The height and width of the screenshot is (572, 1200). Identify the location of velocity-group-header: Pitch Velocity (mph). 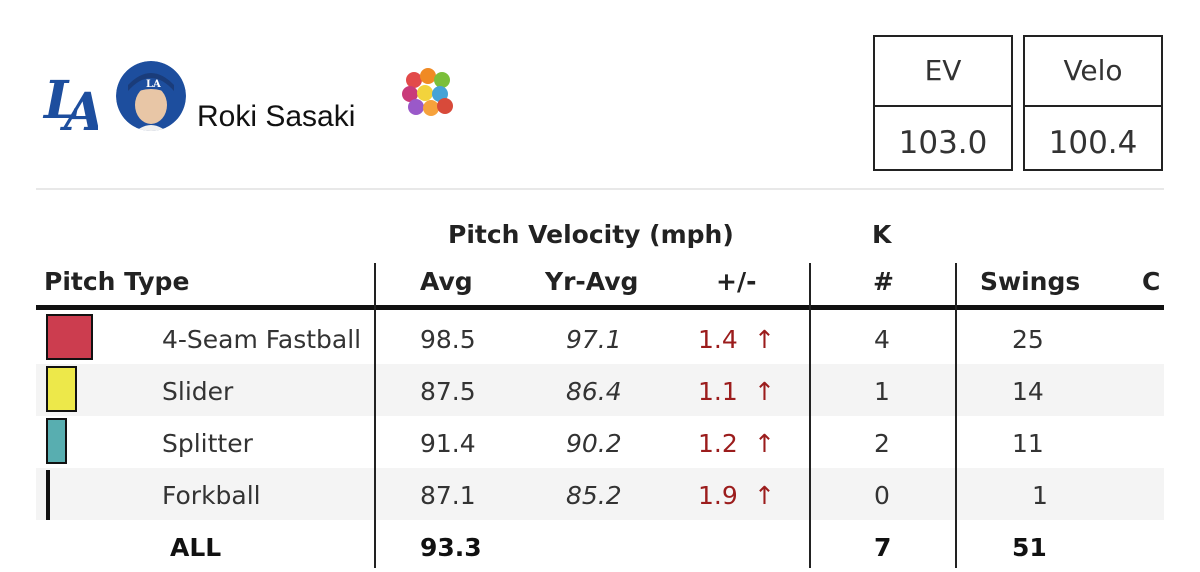
(591, 234).